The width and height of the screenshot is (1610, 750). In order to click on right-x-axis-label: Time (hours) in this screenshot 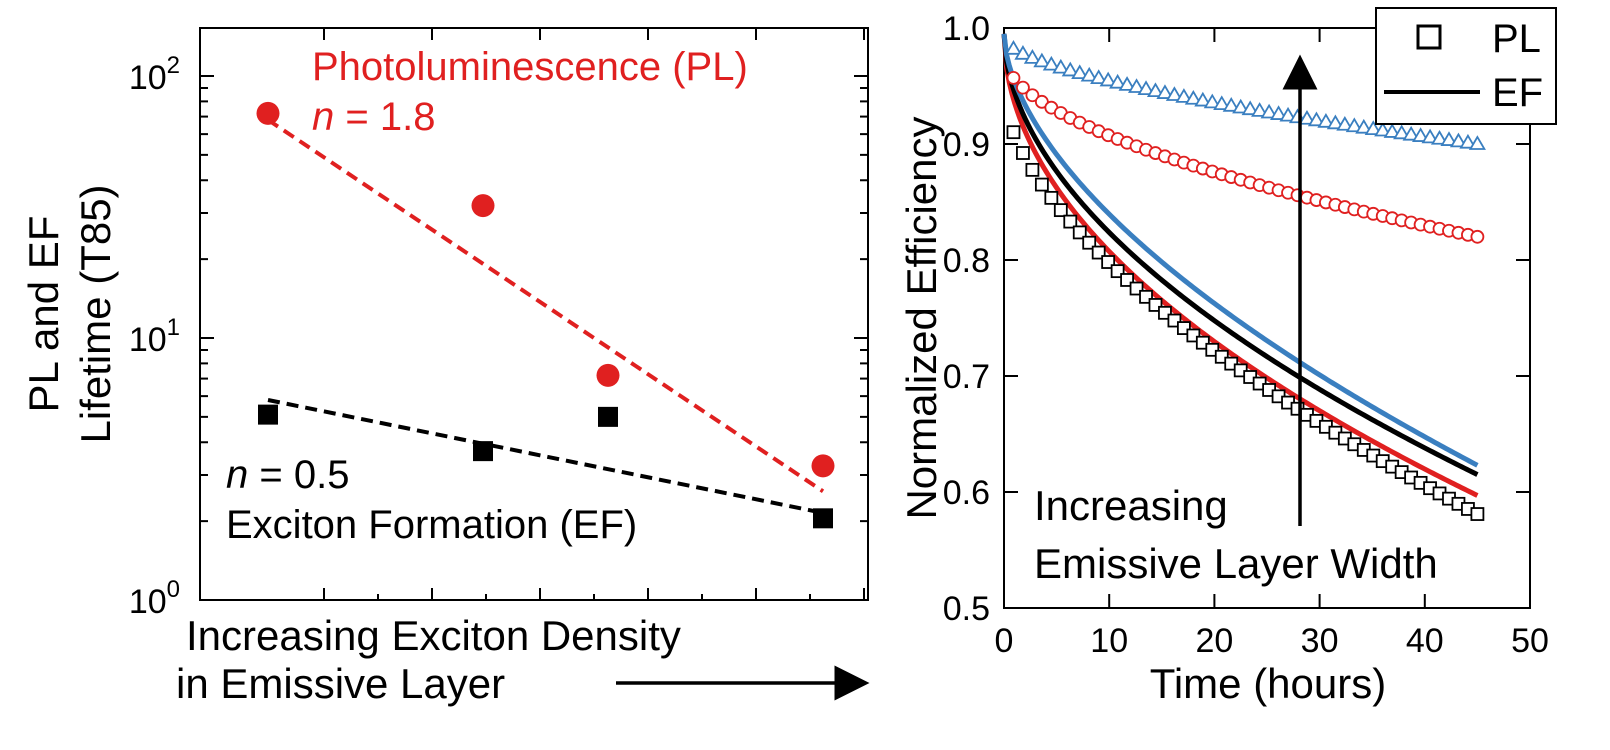, I will do `click(1268, 683)`.